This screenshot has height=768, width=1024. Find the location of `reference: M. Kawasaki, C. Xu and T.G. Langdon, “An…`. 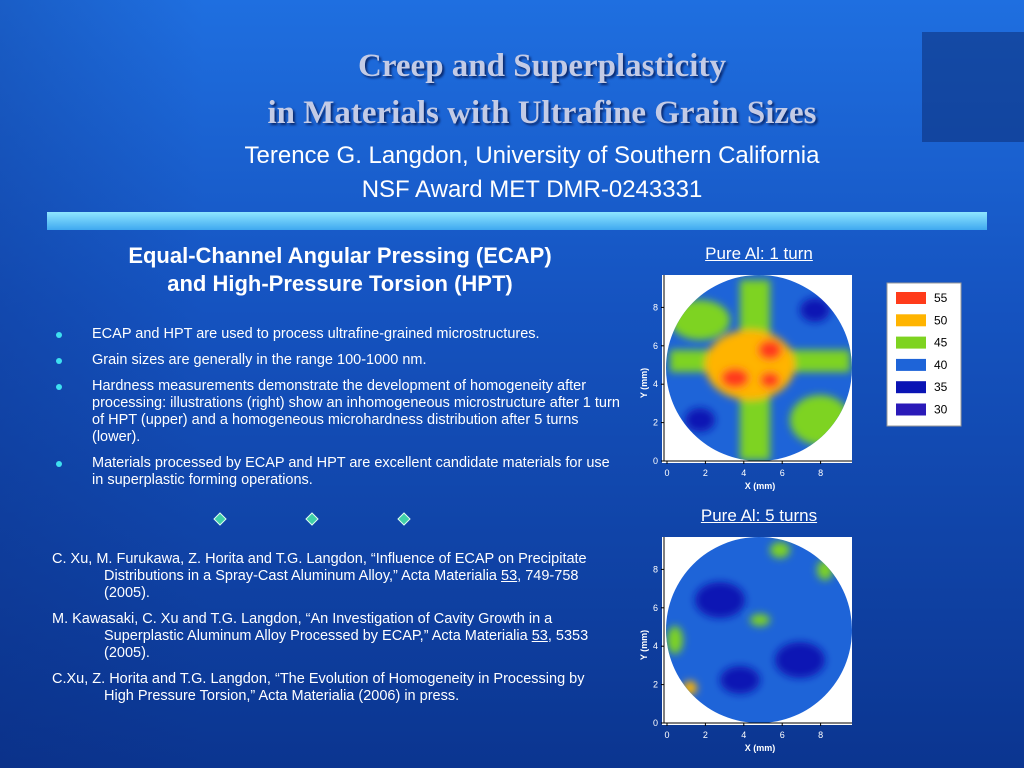

reference: M. Kawasaki, C. Xu and T.G. Langdon, “An… is located at coordinates (332, 636).